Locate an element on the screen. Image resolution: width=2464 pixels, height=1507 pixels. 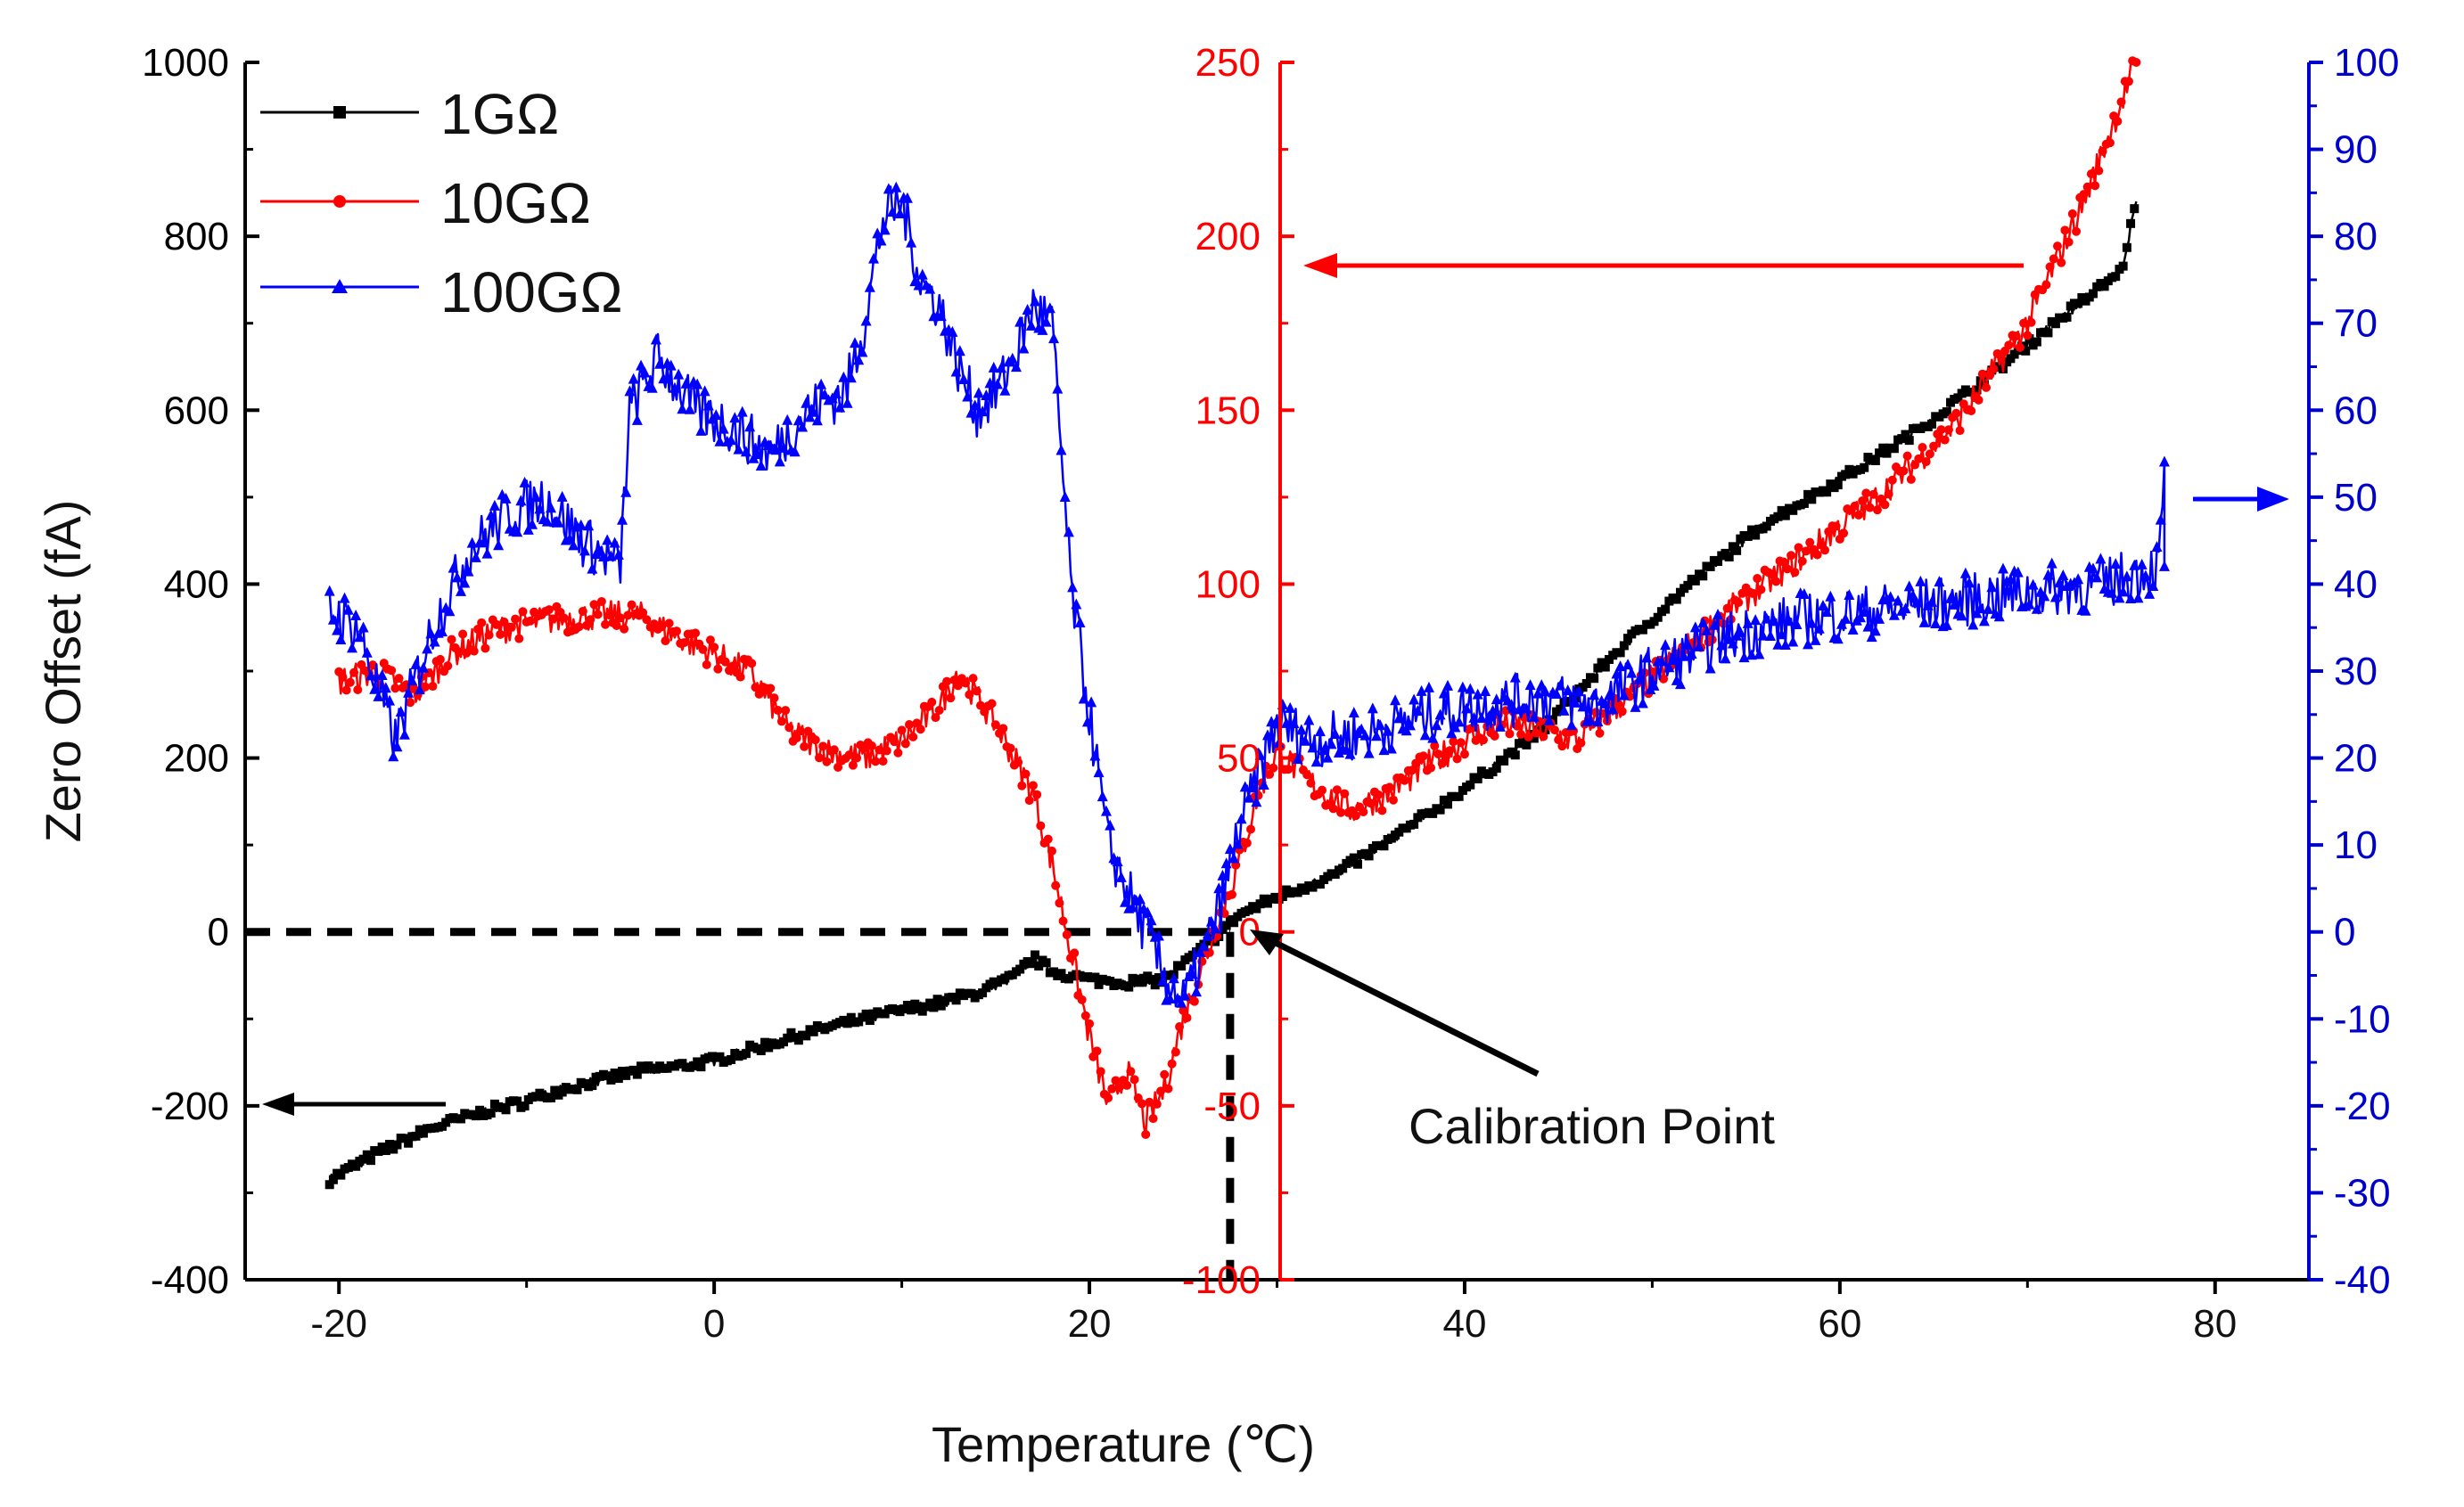
blue-y-tick-label: -30 is located at coordinates (2362, 1193).